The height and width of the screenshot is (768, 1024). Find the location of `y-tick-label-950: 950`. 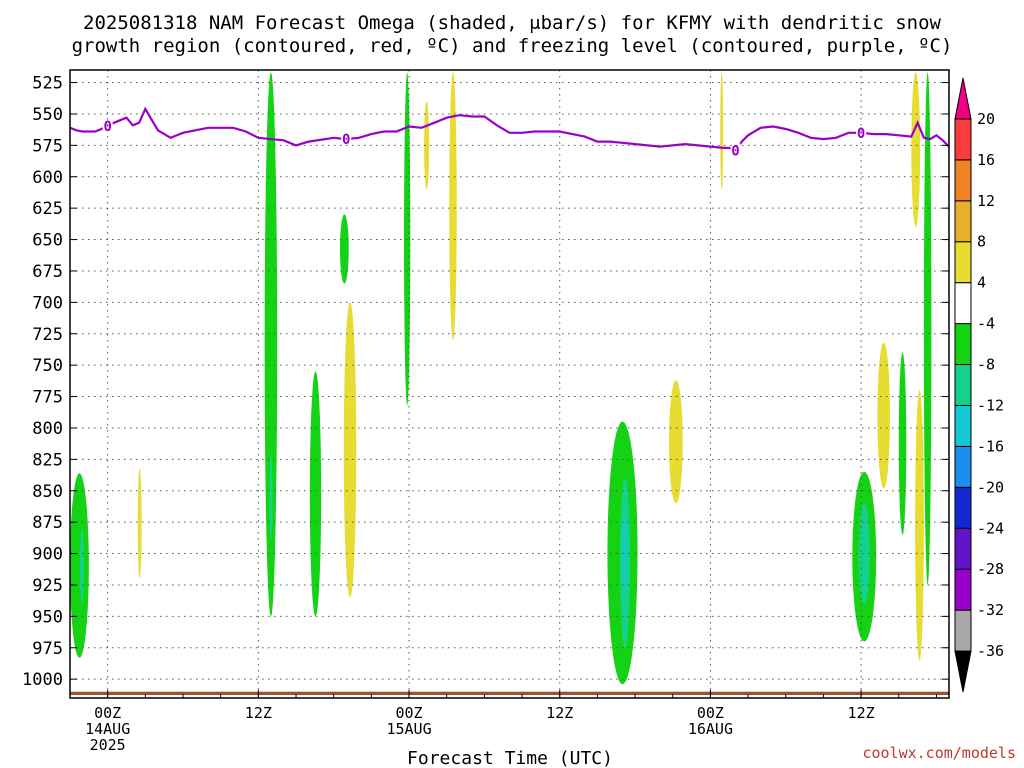

y-tick-label-950: 950 is located at coordinates (47, 617).